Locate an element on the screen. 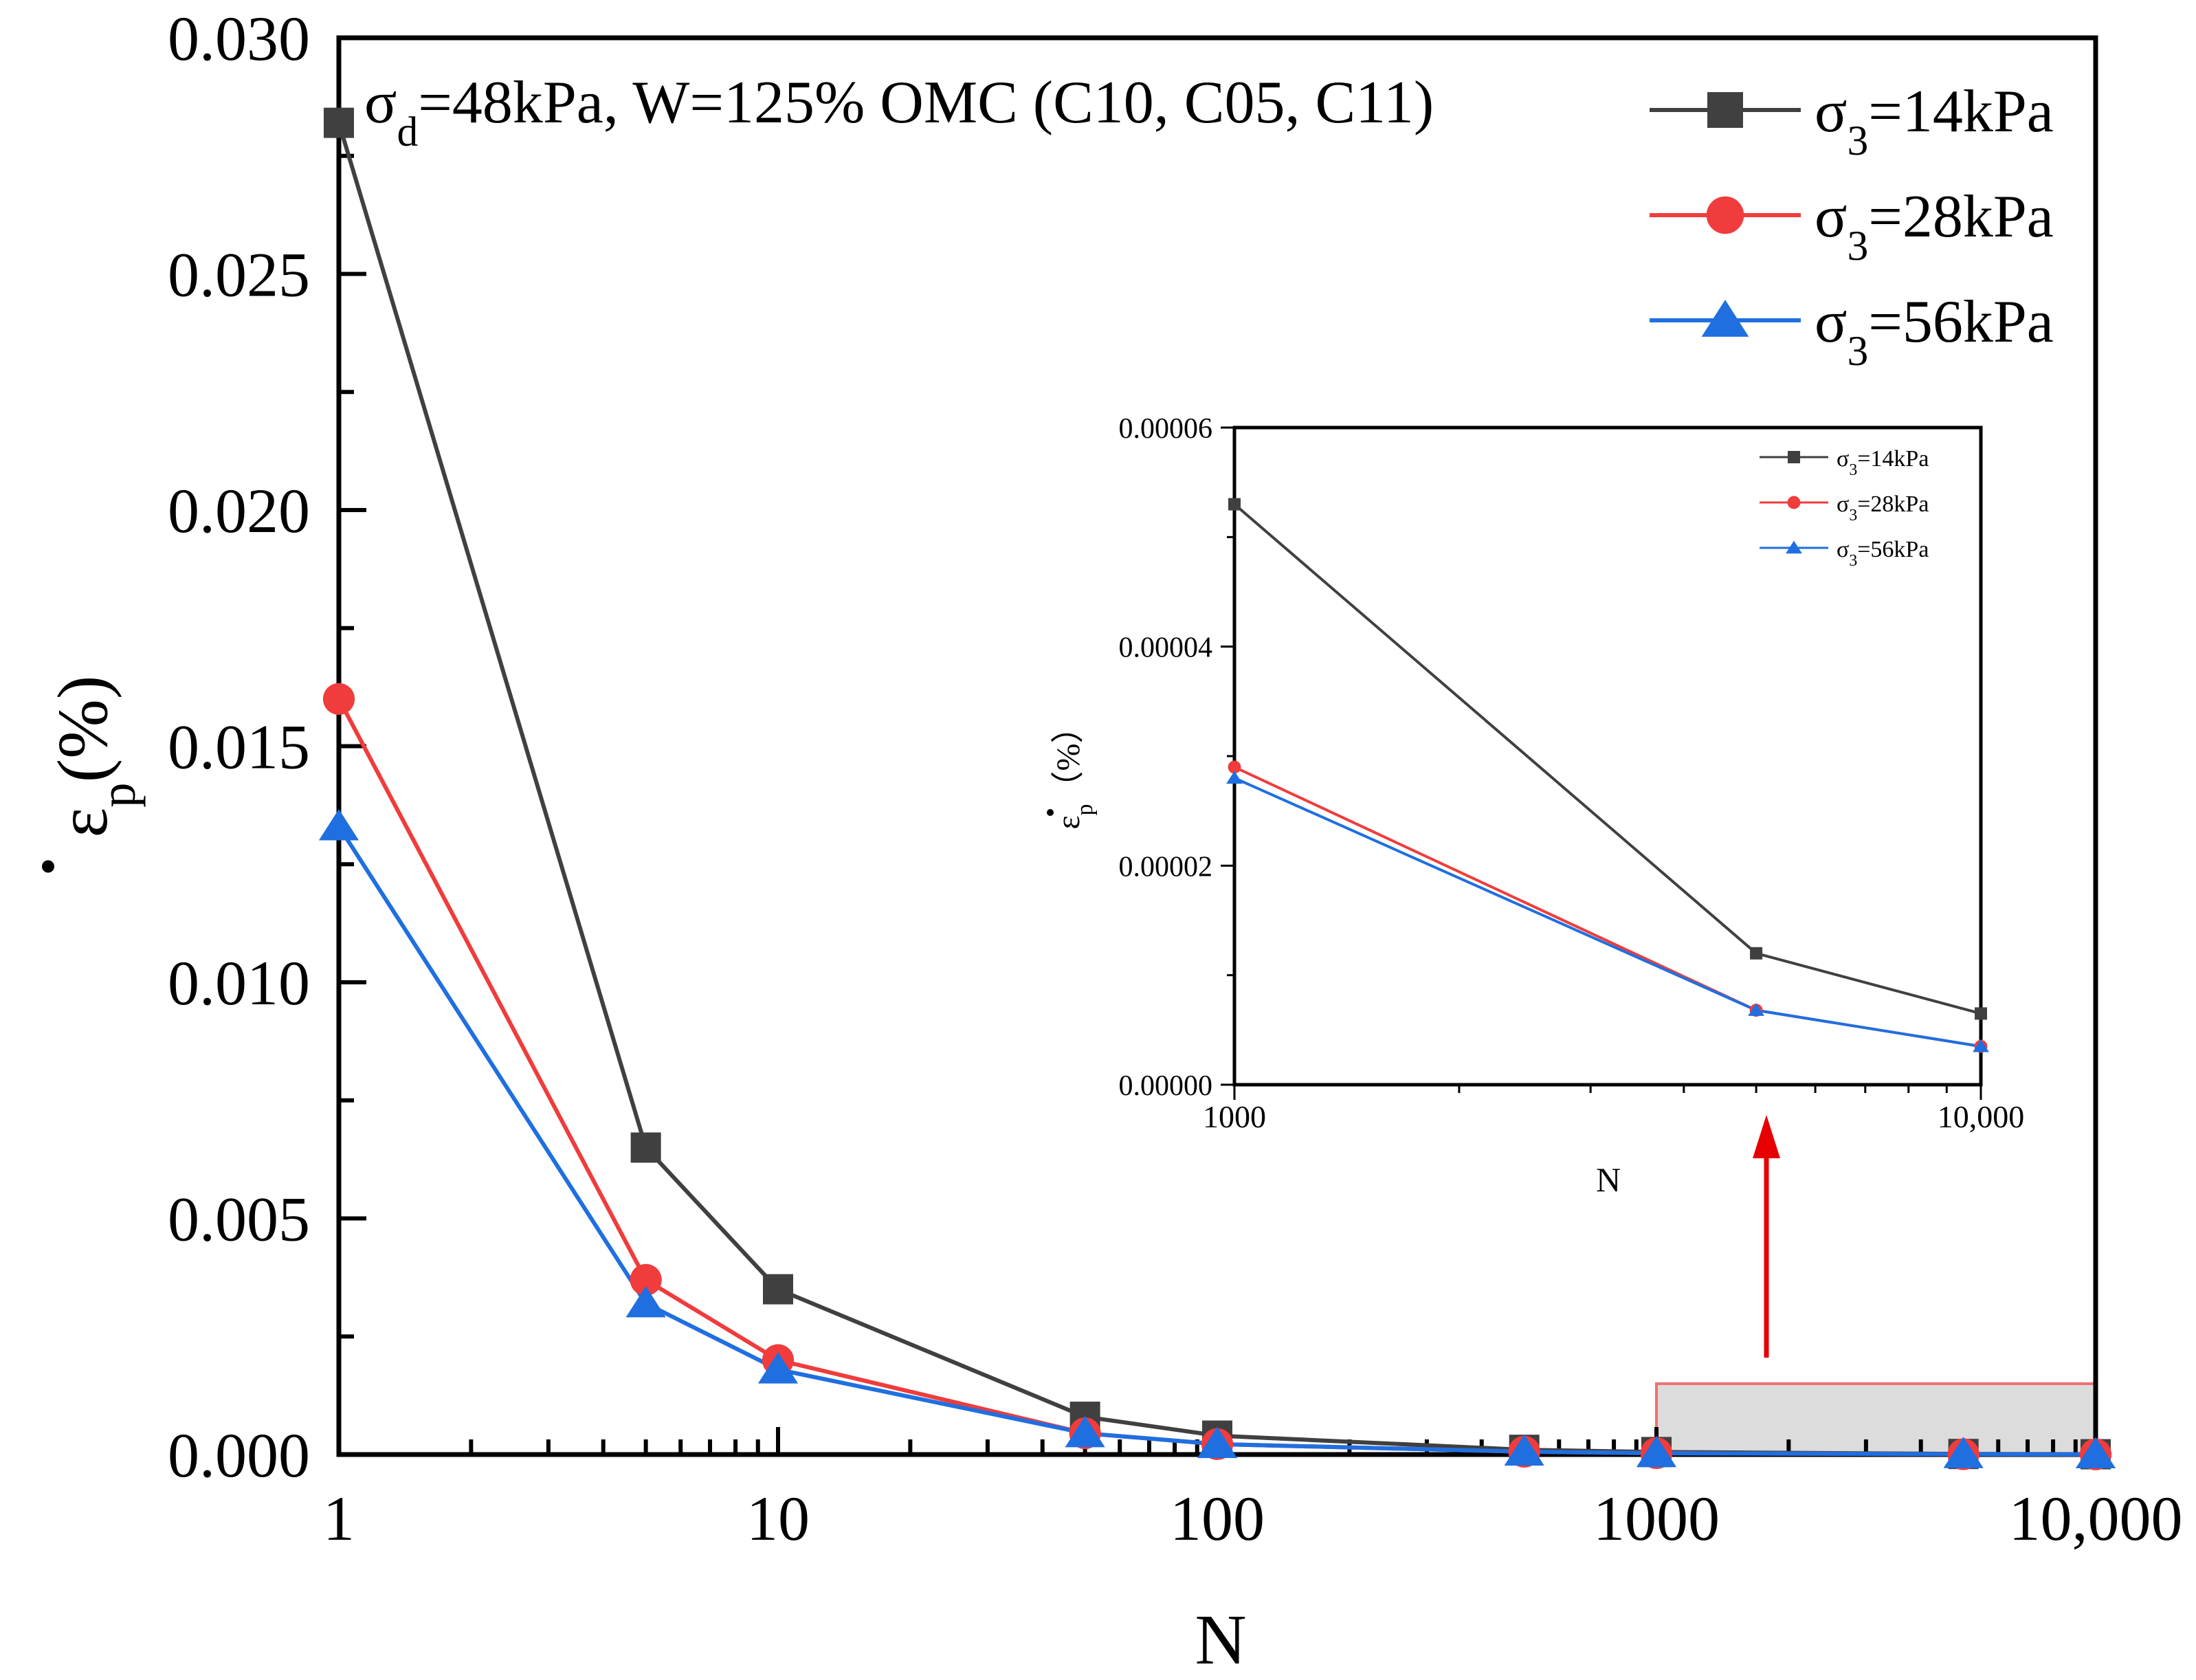 This screenshot has height=1680, width=2196. inset-legend-label: σ3=14kPa is located at coordinates (1883, 462).